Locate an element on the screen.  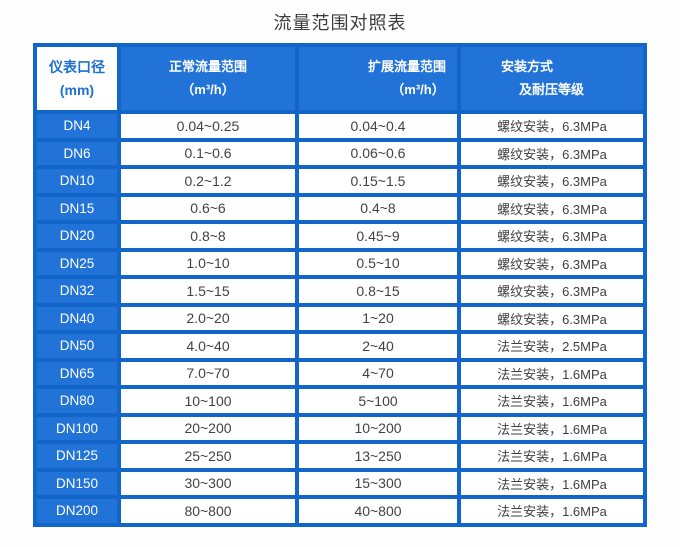
table-row: DN6 0.1~0.6 0.06~0.6 螺纹安装，6.3MPa is located at coordinates (340, 153).